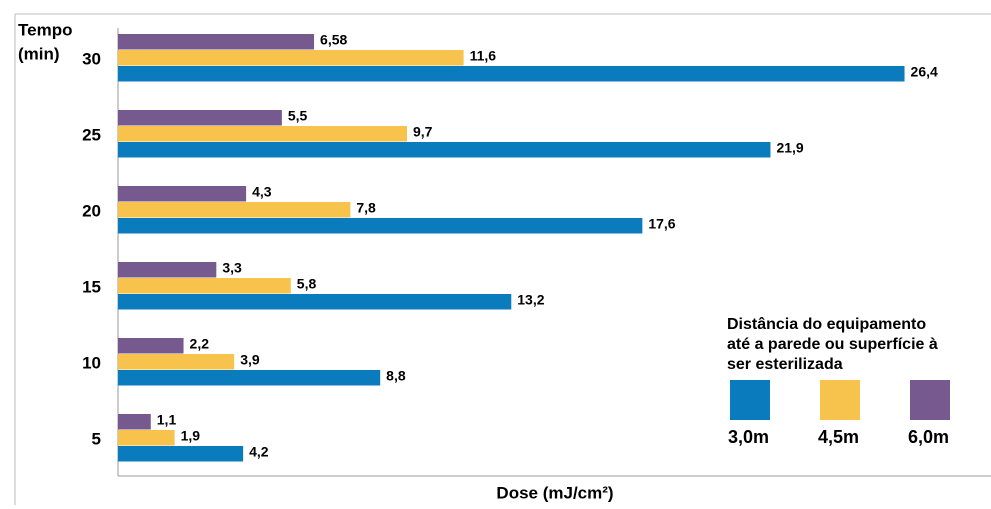  What do you see at coordinates (826, 324) in the screenshot?
I see `legend-title: Distância do equipamento` at bounding box center [826, 324].